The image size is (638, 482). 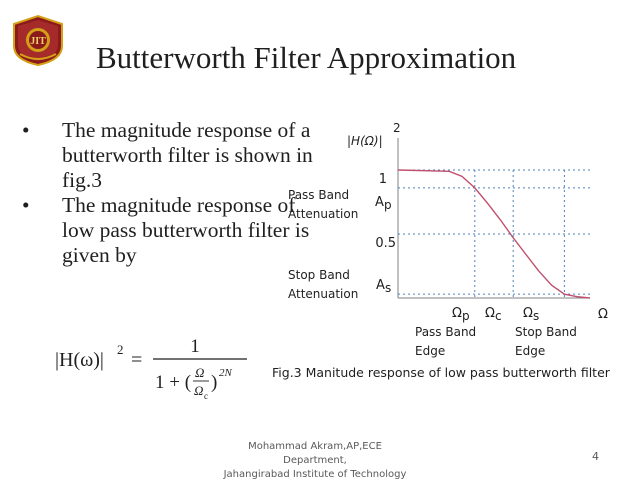 I want to click on x-tick-omega-s: Ω, so click(x=528, y=313).